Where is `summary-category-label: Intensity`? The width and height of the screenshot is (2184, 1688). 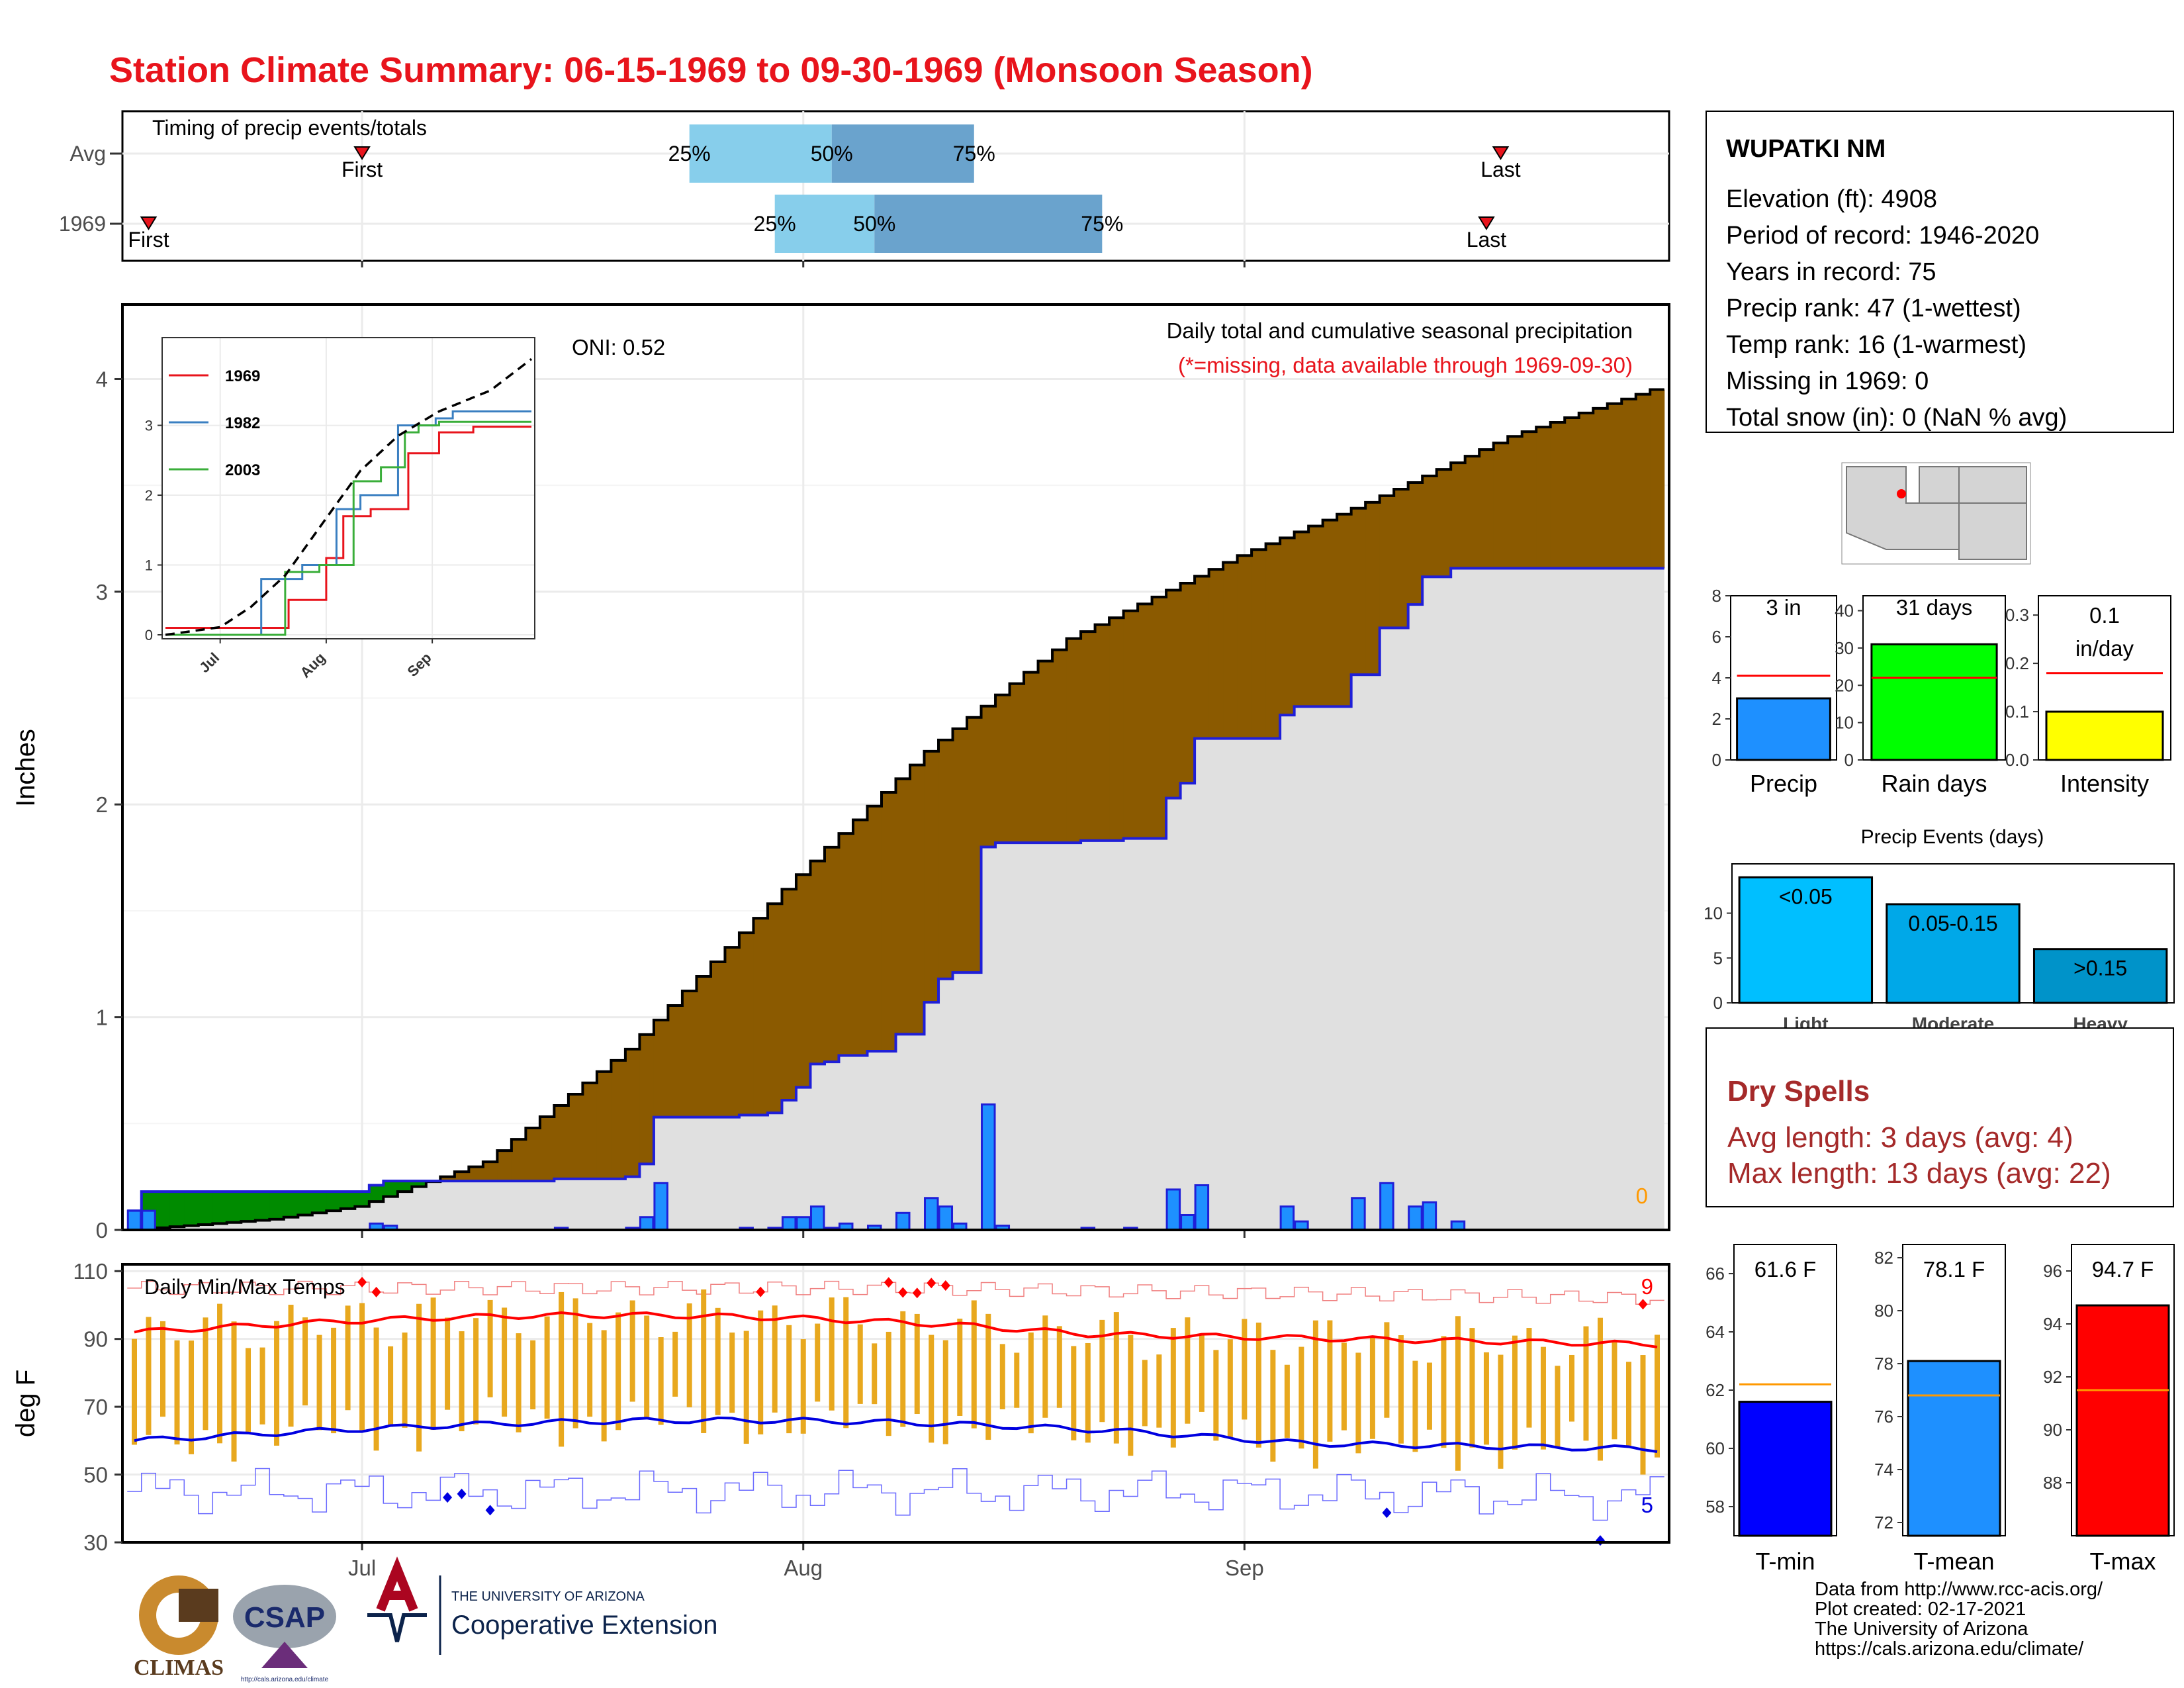
summary-category-label: Intensity is located at coordinates (2104, 783).